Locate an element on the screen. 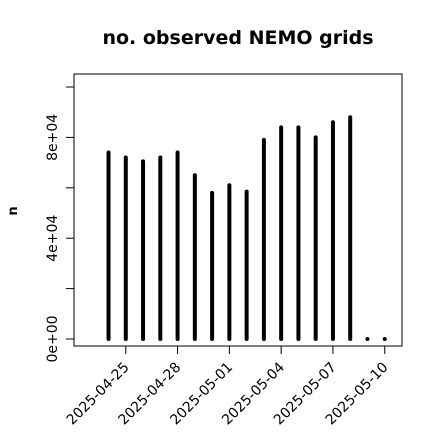  y-tick-label: 0e+00 is located at coordinates (53, 338).